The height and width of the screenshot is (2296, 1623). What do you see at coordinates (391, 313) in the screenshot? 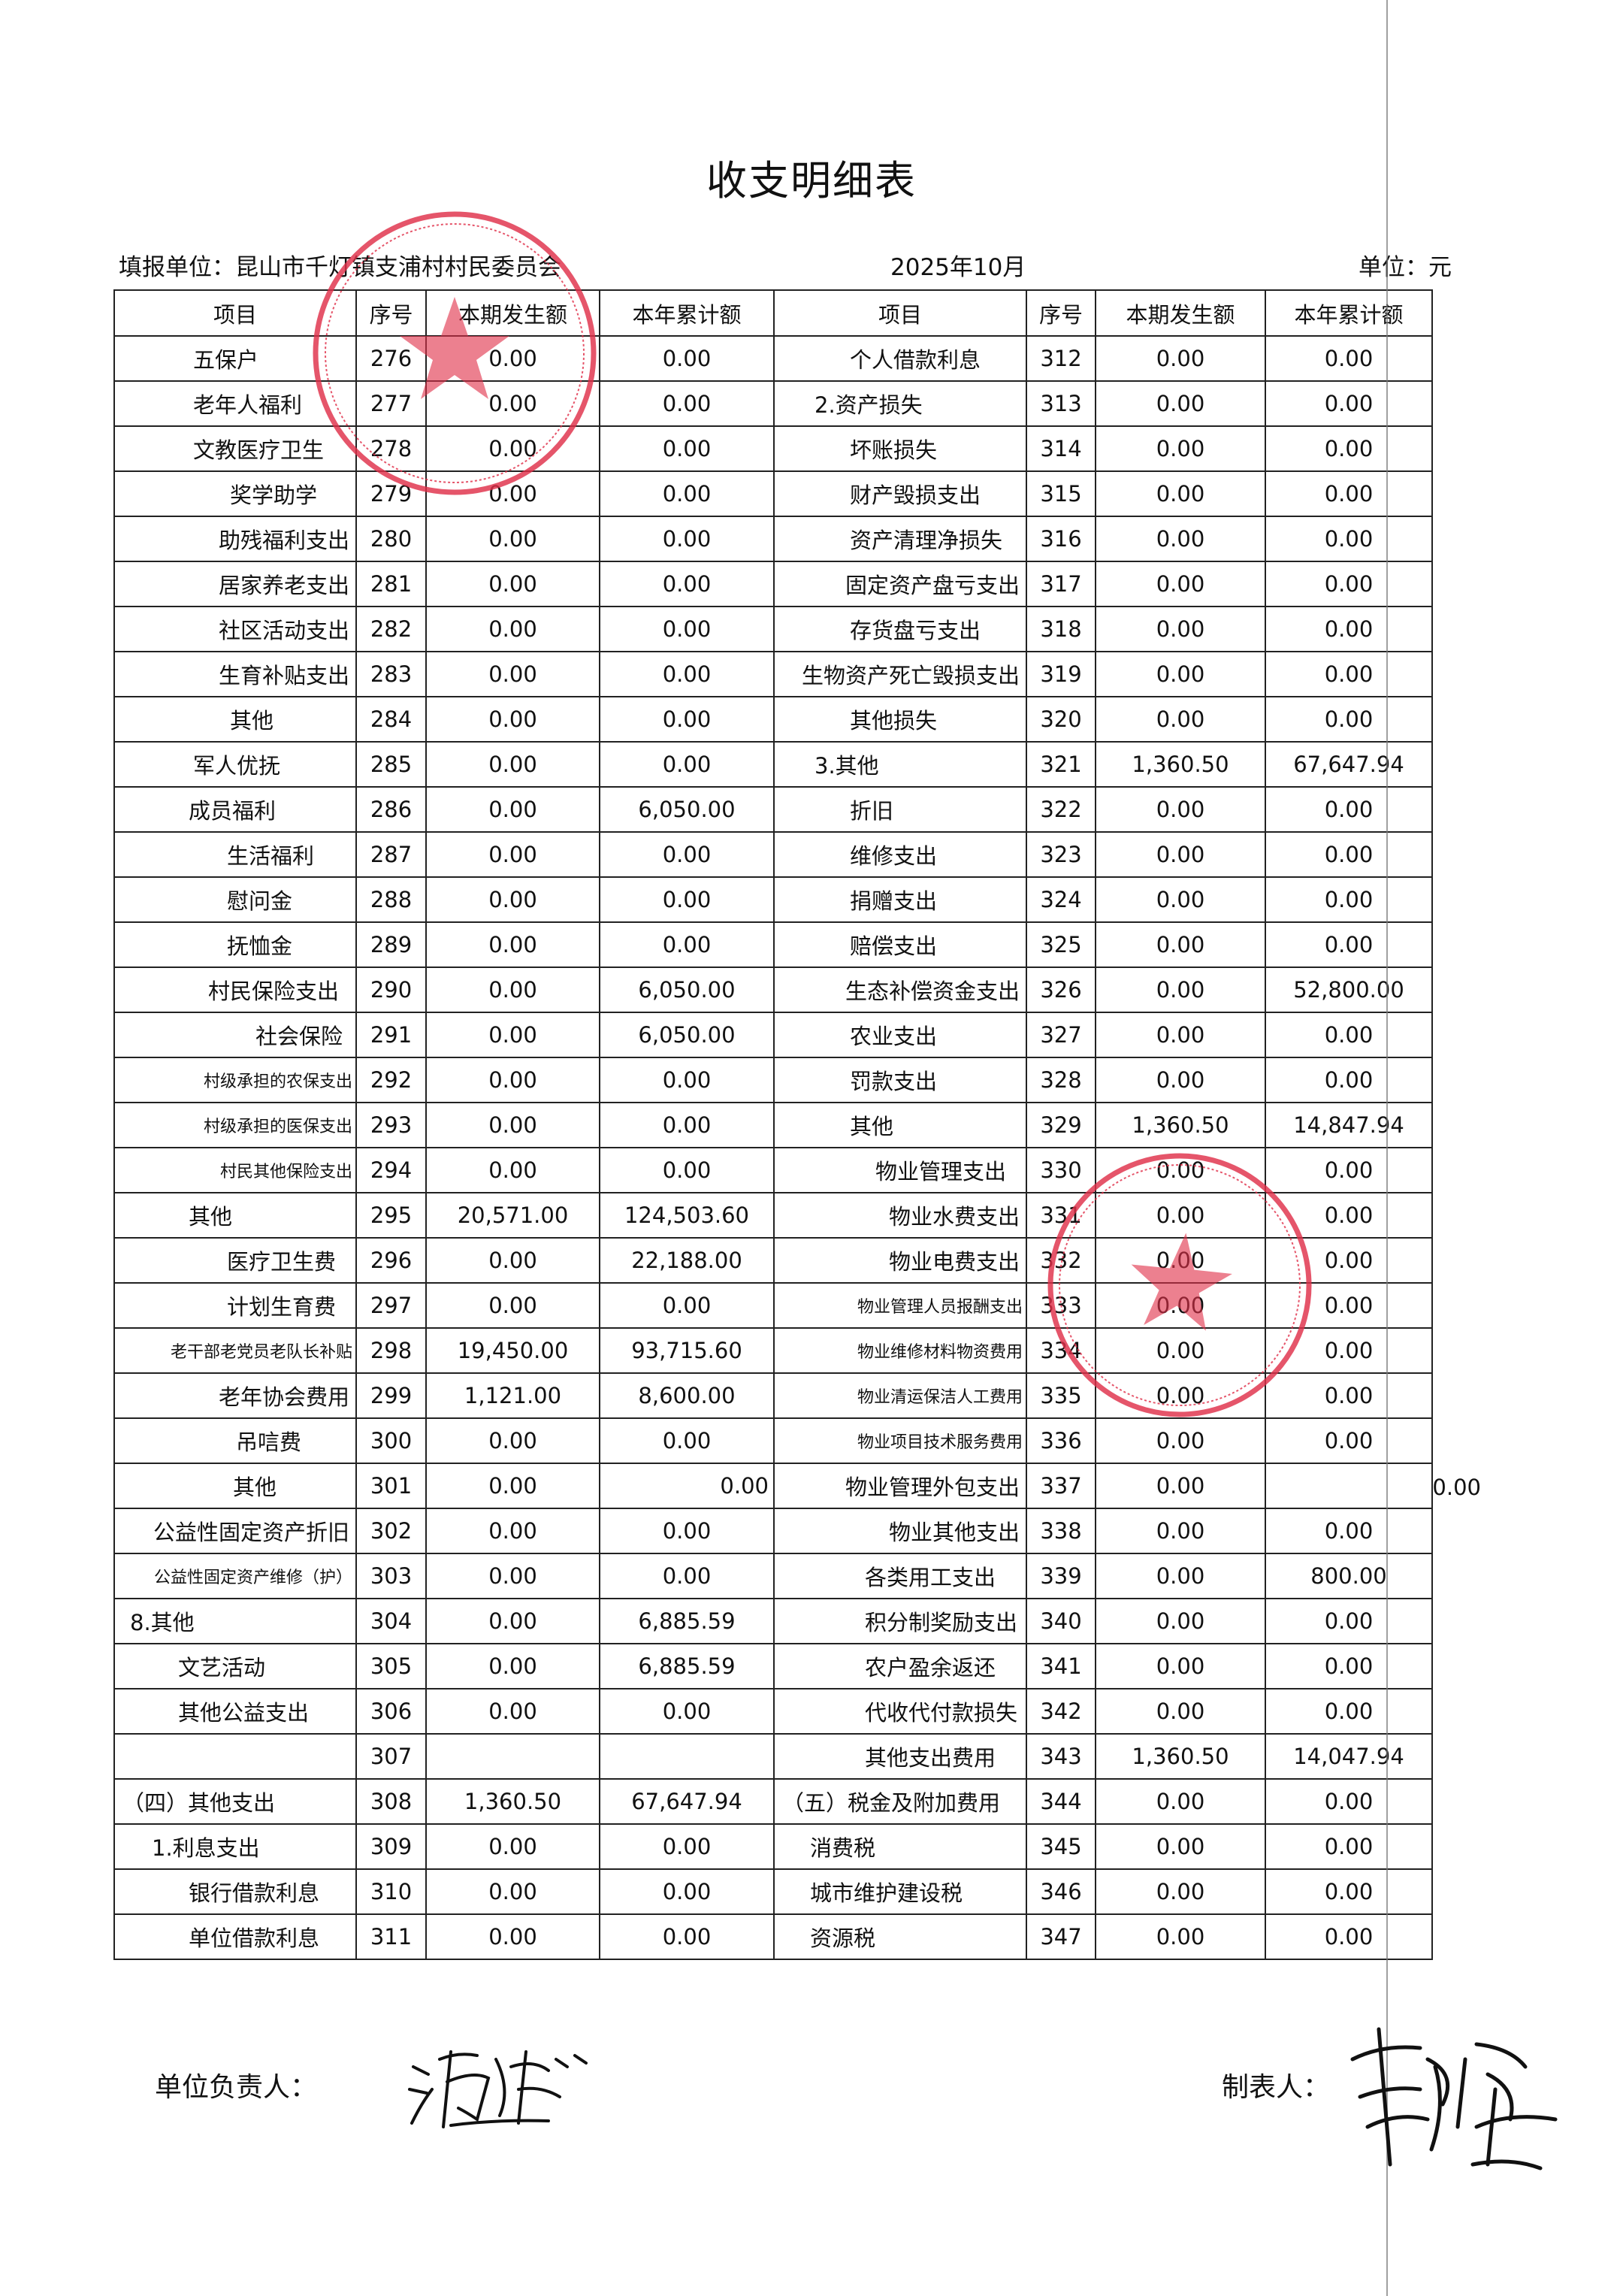
I see `column-header-seq: 序号` at bounding box center [391, 313].